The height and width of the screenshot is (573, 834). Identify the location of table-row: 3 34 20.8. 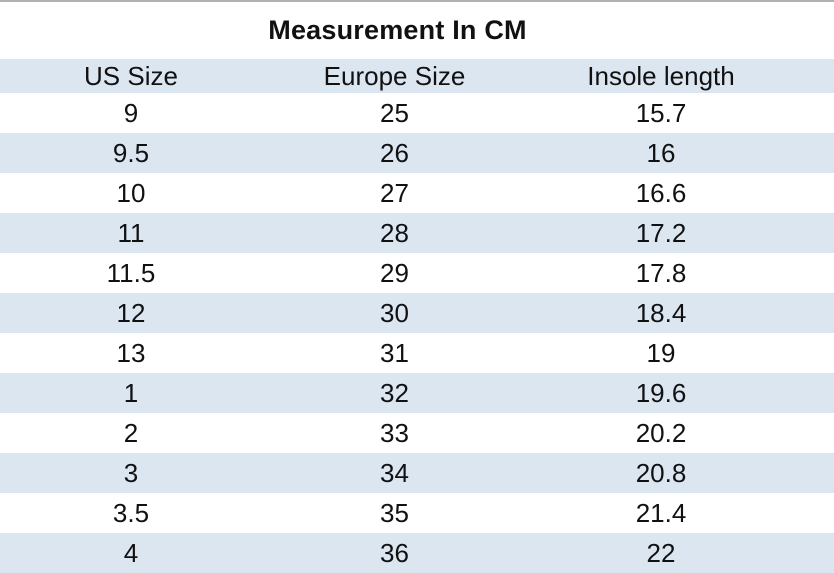
(417, 473).